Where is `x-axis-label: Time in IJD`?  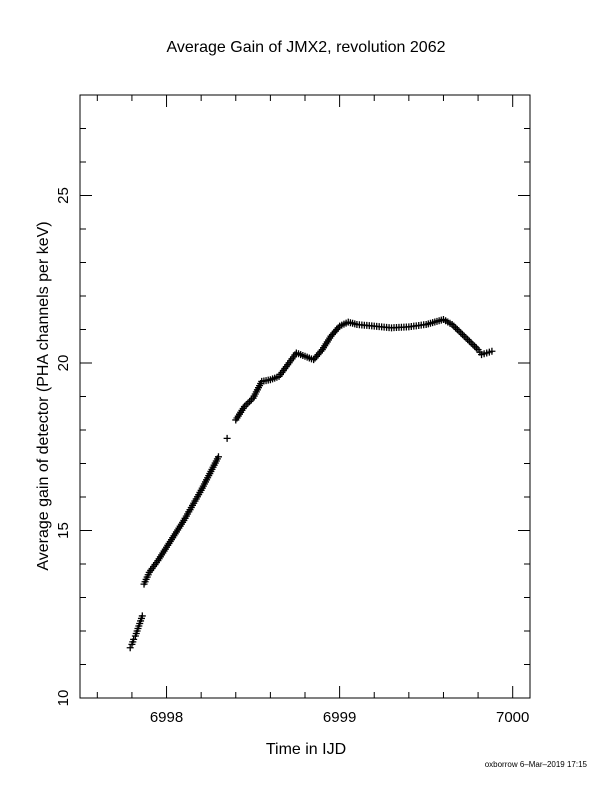
x-axis-label: Time in IJD is located at coordinates (306, 749).